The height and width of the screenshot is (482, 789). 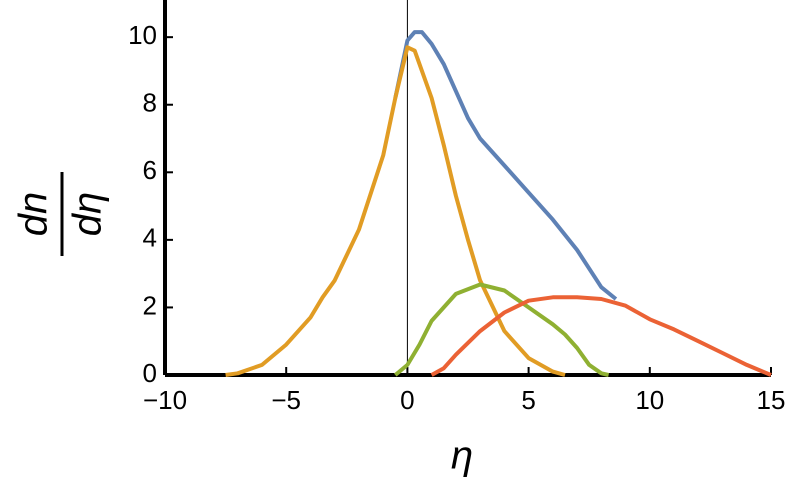 What do you see at coordinates (34, 214) in the screenshot?
I see `y-label-numerator: dn` at bounding box center [34, 214].